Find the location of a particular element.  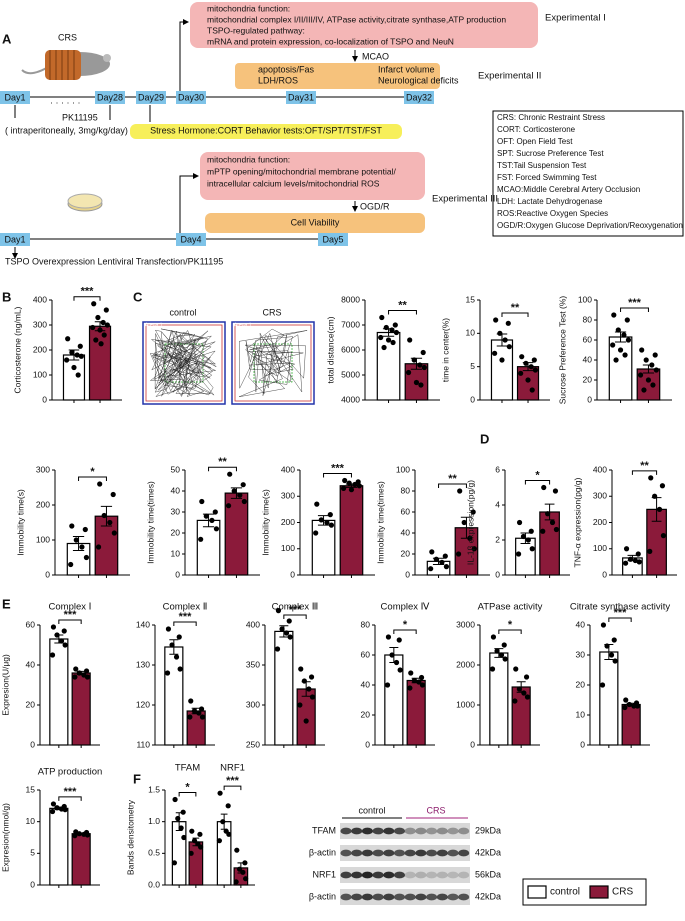

blot-row-label: β-actin is located at coordinates (322, 896).